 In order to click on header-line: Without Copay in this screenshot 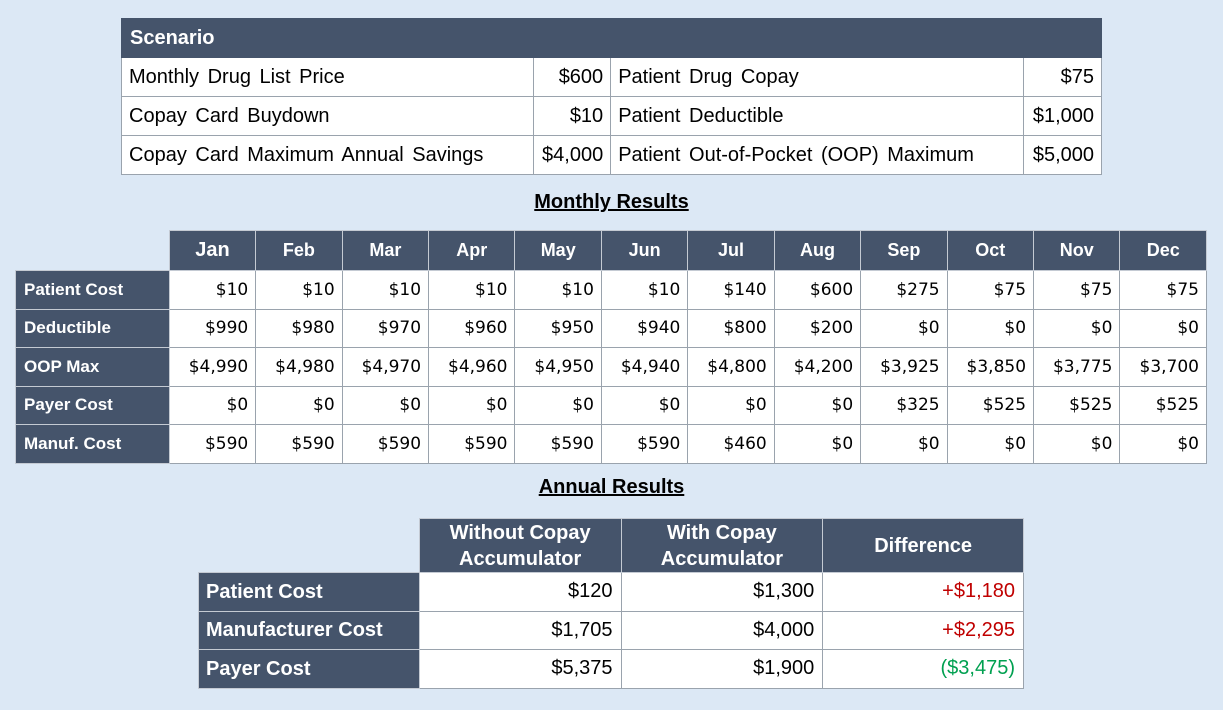, I will do `click(520, 532)`.